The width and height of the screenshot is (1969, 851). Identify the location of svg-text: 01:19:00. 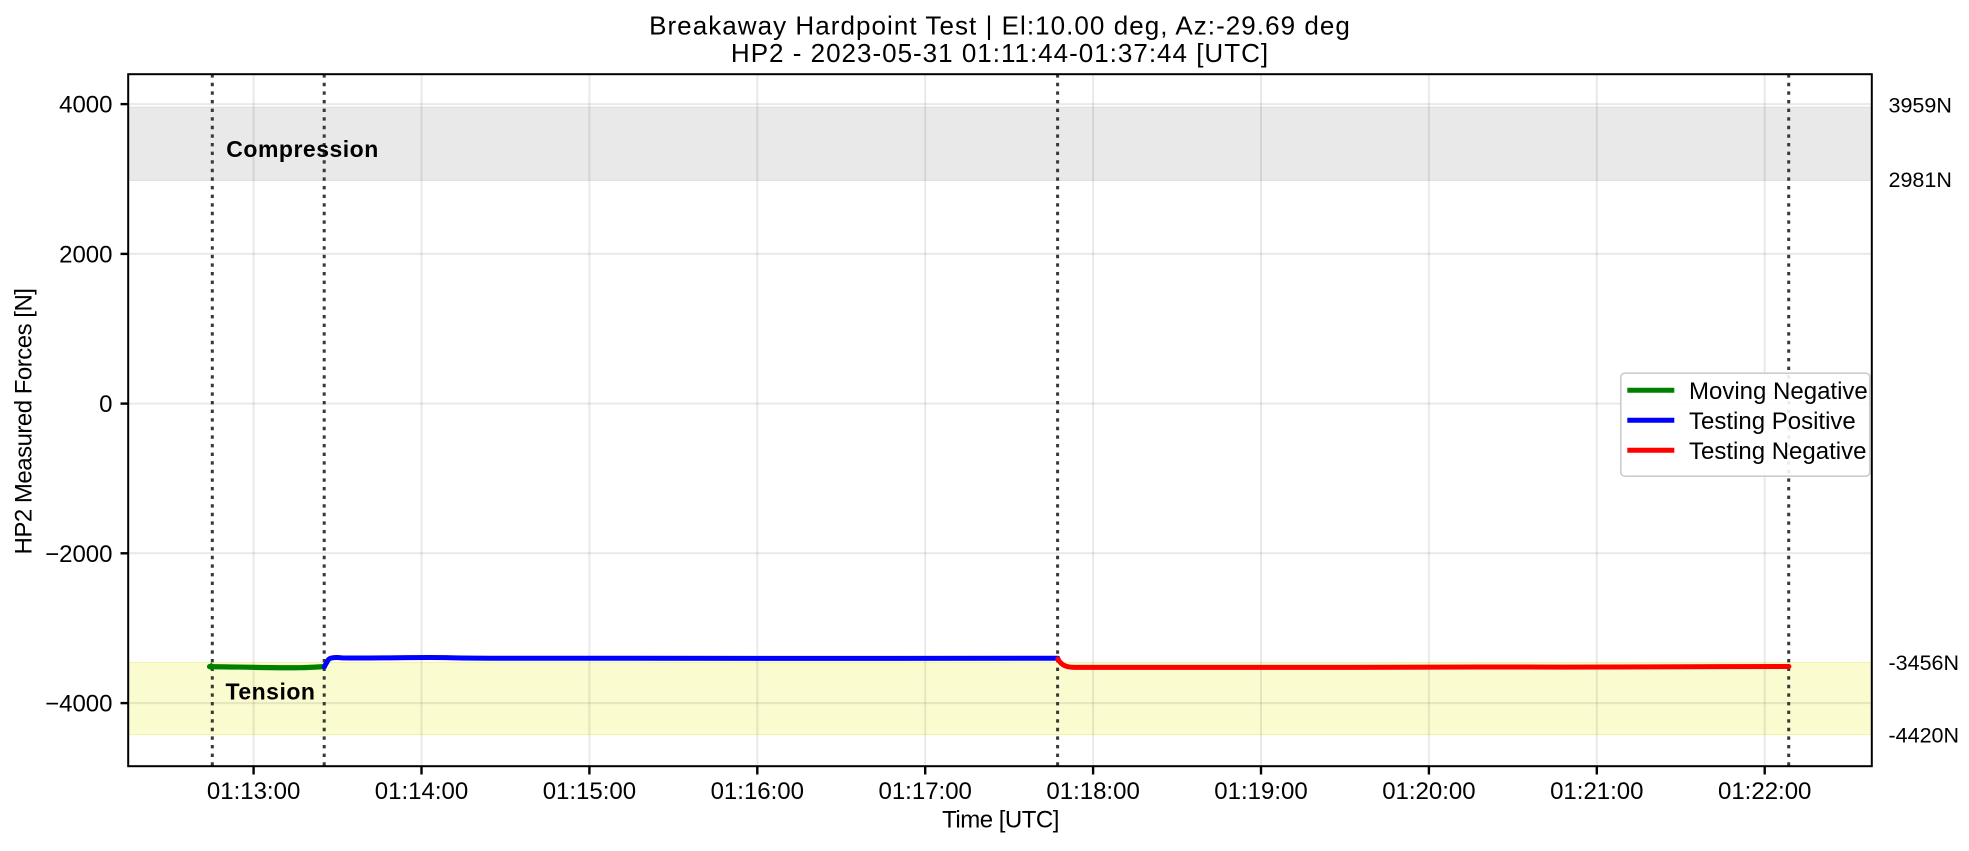
(1260, 791).